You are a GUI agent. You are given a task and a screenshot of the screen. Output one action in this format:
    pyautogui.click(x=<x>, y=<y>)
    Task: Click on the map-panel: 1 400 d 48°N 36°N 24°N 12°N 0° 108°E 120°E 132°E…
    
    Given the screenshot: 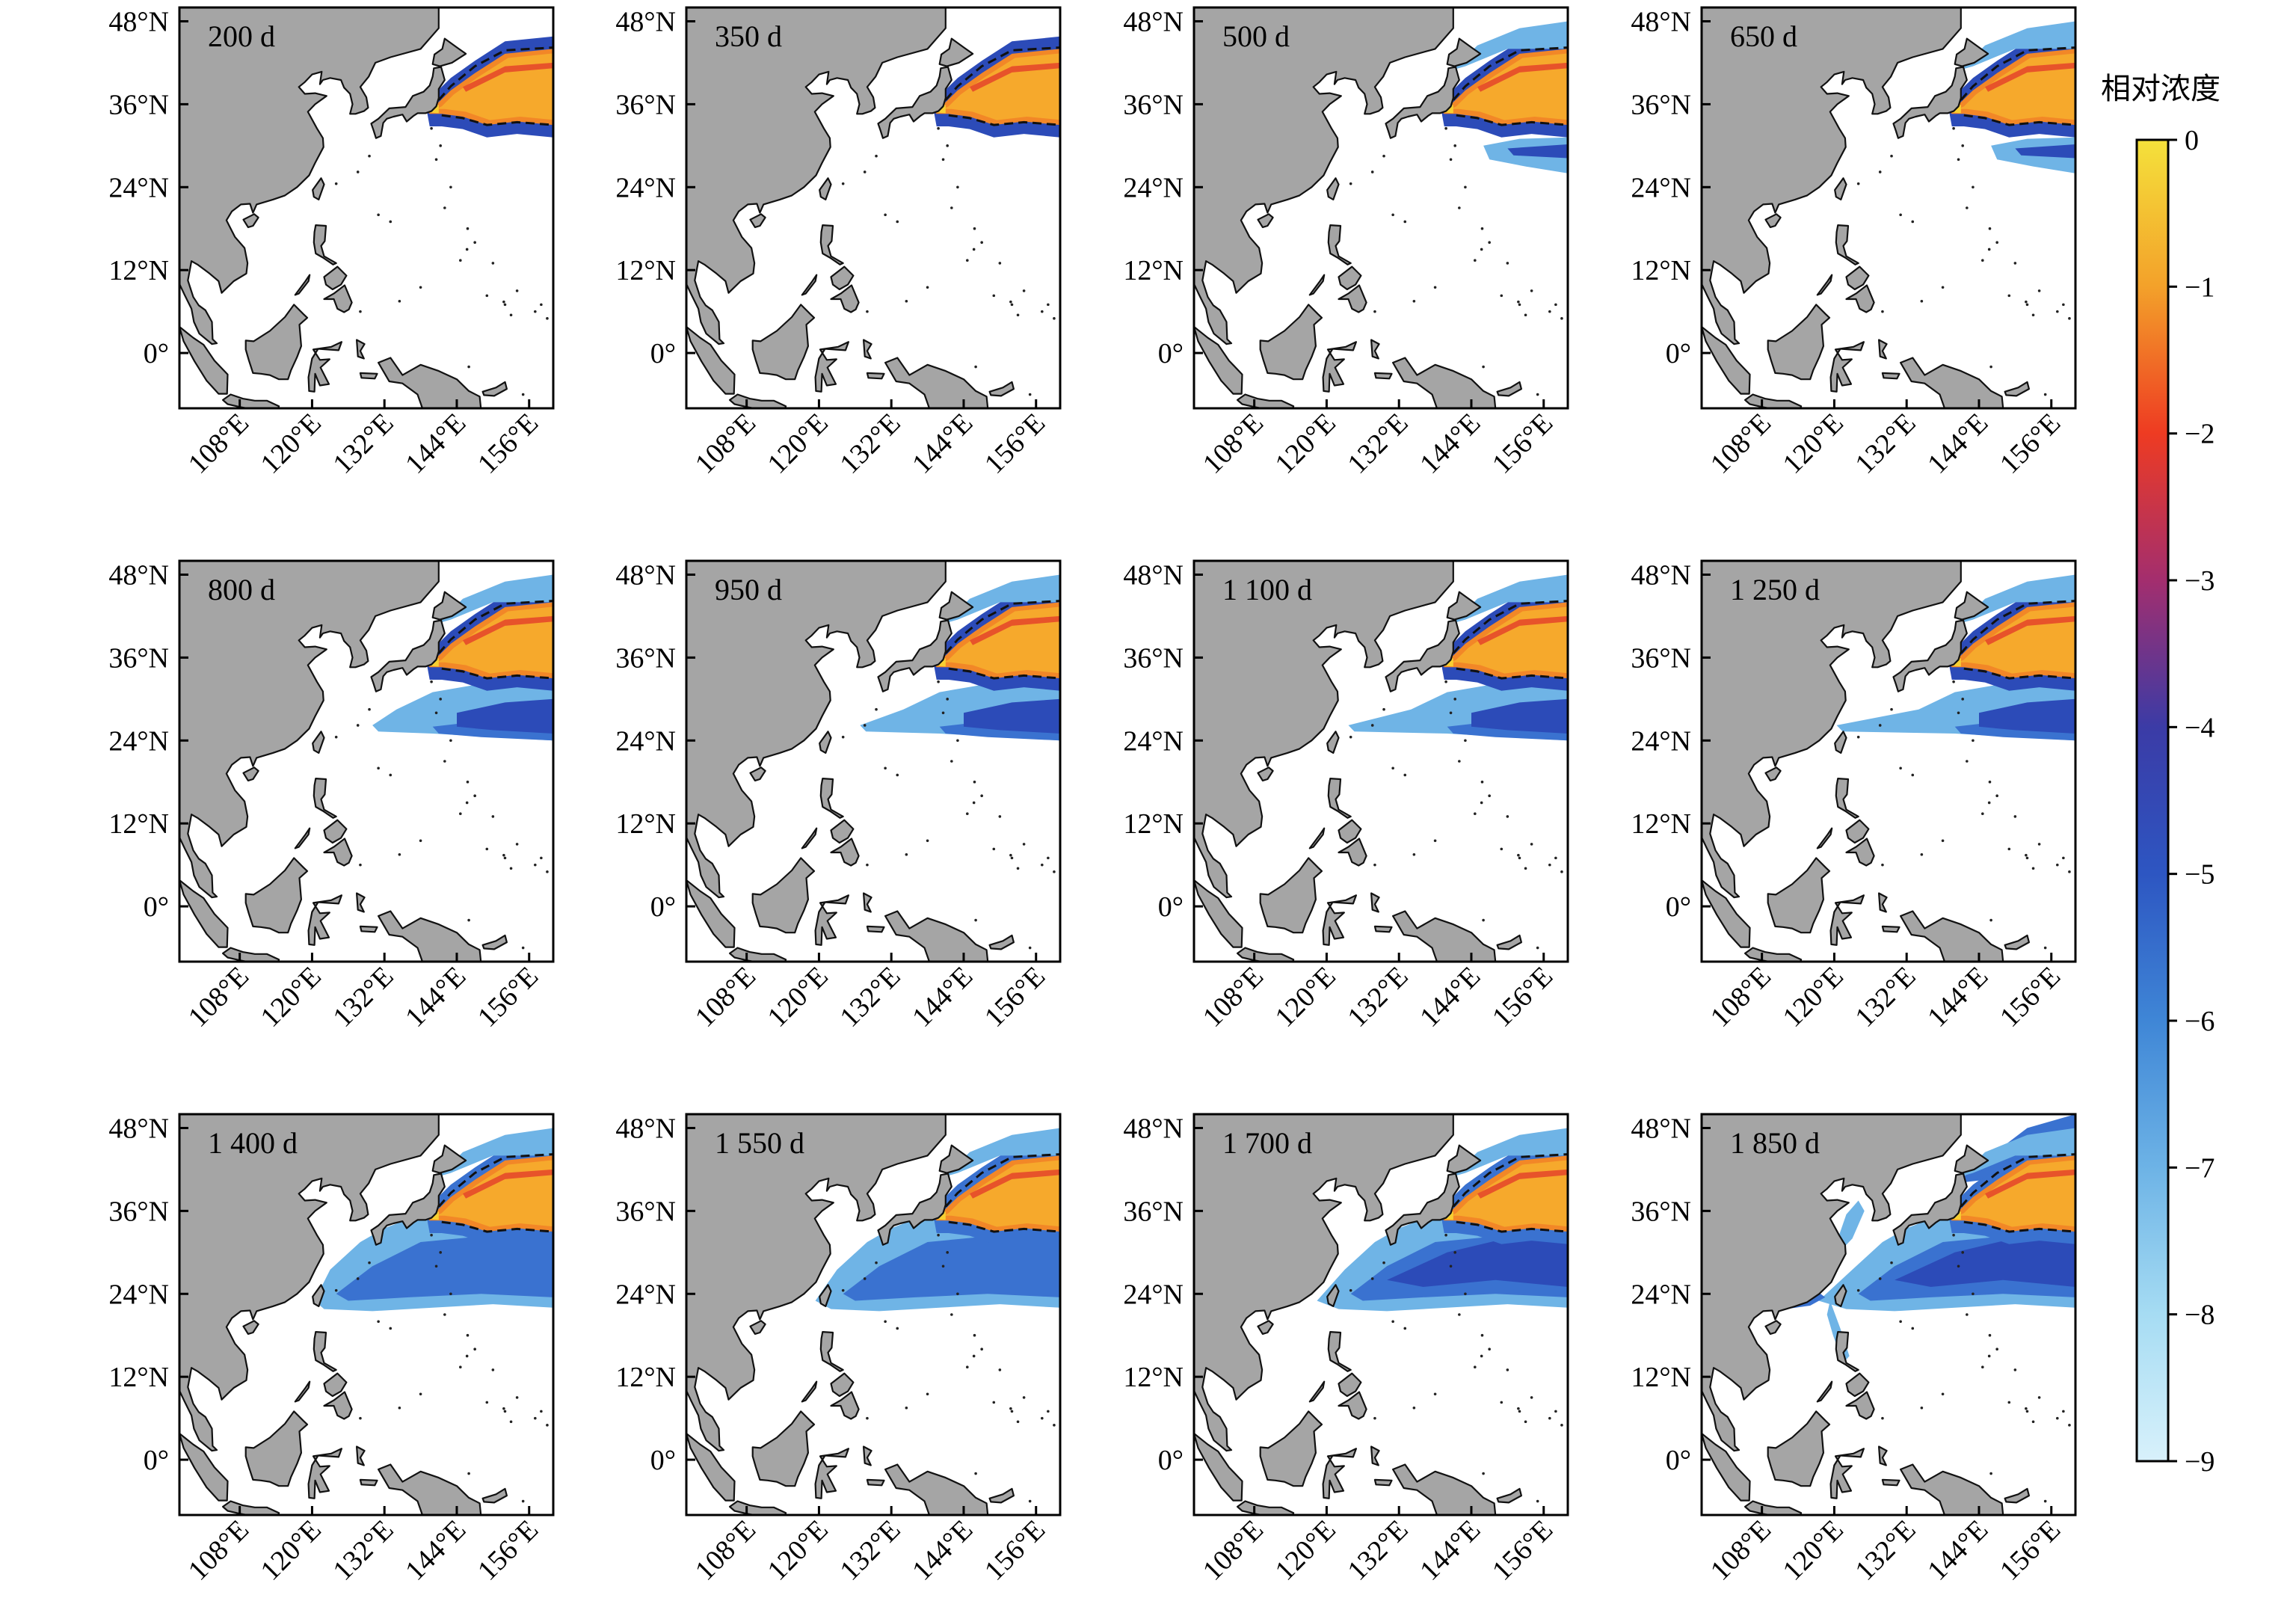 What is the action you would take?
    pyautogui.click(x=331, y=1350)
    